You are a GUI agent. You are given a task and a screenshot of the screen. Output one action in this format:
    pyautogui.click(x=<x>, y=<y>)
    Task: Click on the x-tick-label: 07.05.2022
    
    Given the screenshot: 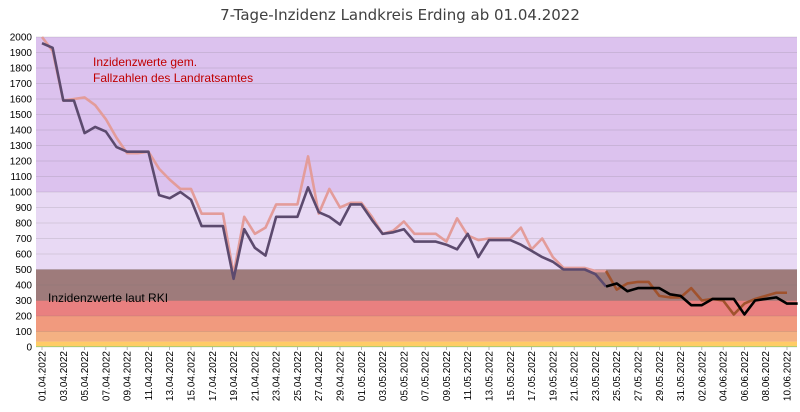 What is the action you would take?
    pyautogui.click(x=426, y=376)
    